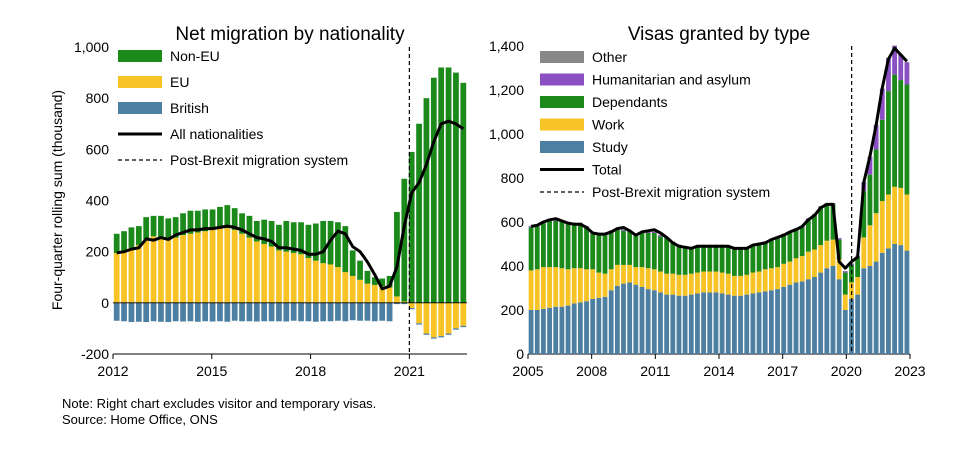 The width and height of the screenshot is (980, 456). What do you see at coordinates (140, 419) in the screenshot?
I see `chart-source: Source: Home Office, ONS` at bounding box center [140, 419].